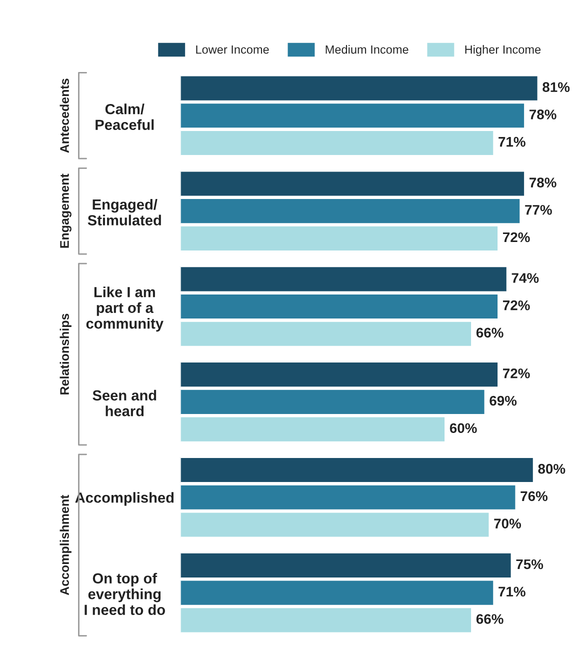 The width and height of the screenshot is (587, 647). Describe the element at coordinates (66, 545) in the screenshot. I see `text: Accomplishment` at that location.